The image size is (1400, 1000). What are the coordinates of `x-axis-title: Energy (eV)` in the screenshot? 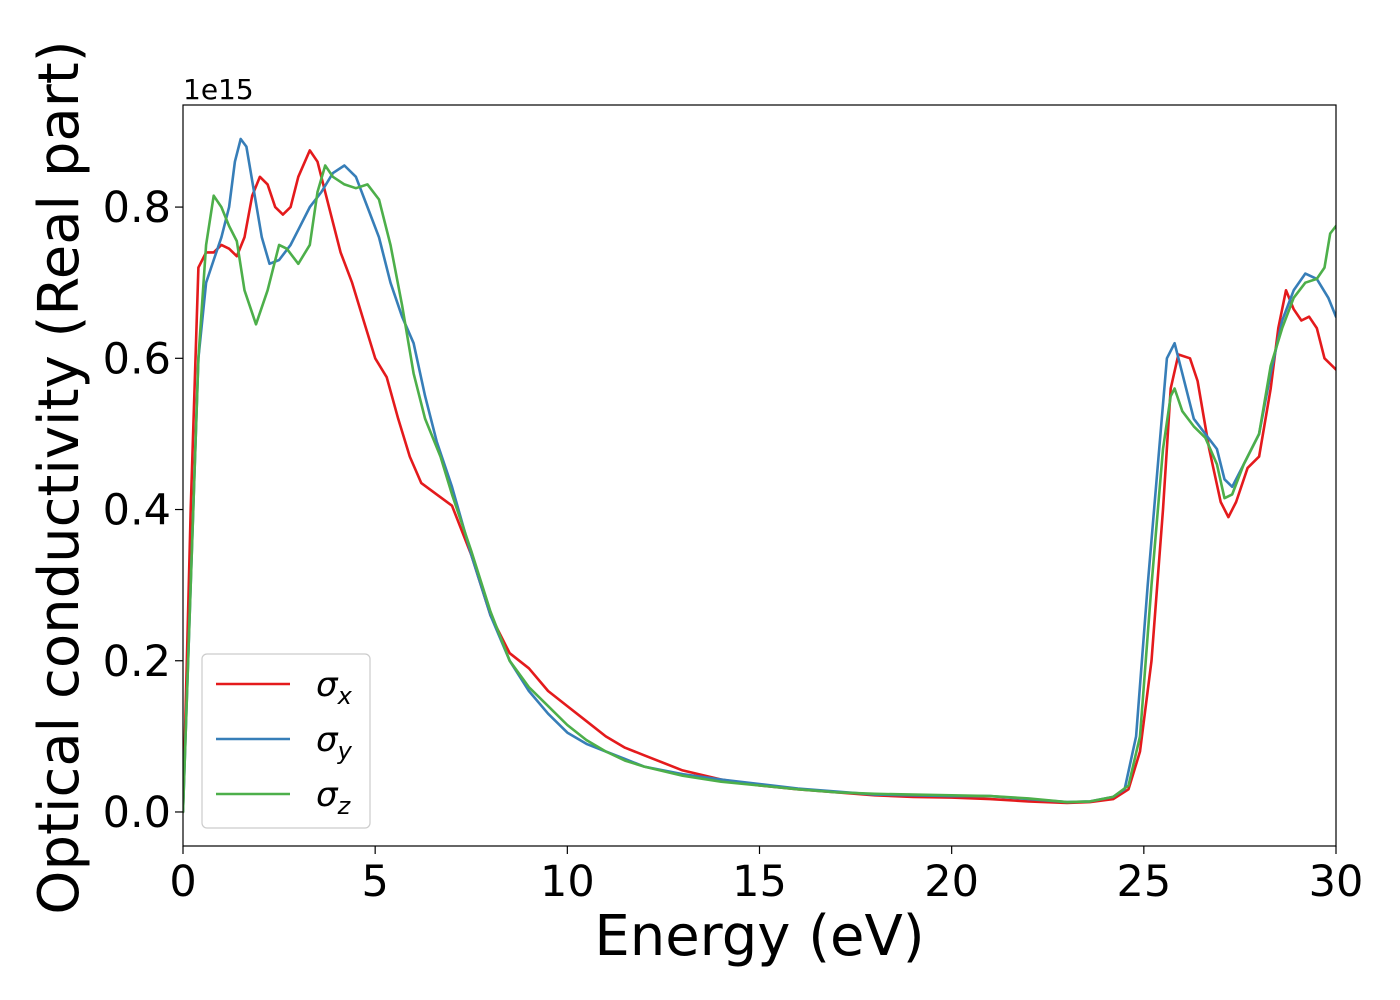 It's located at (759, 936).